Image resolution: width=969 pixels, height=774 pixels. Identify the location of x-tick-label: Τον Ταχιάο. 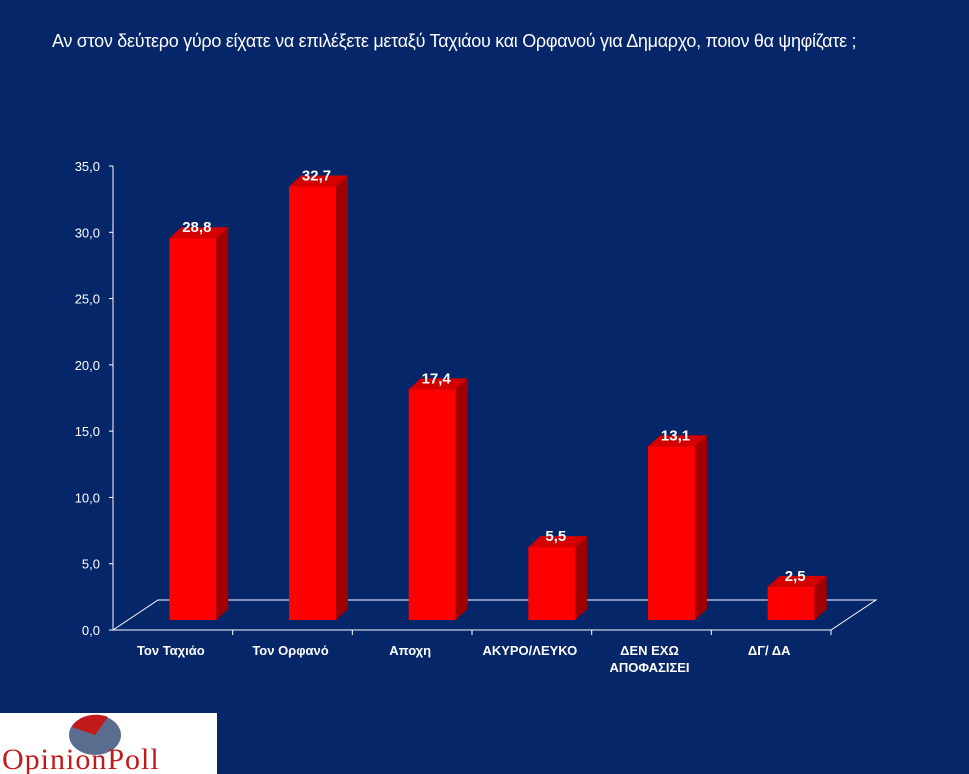
(171, 650).